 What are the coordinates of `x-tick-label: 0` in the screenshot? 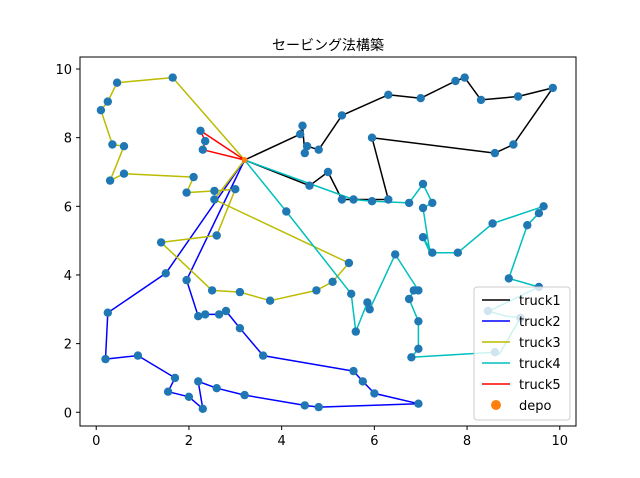 It's located at (96, 441).